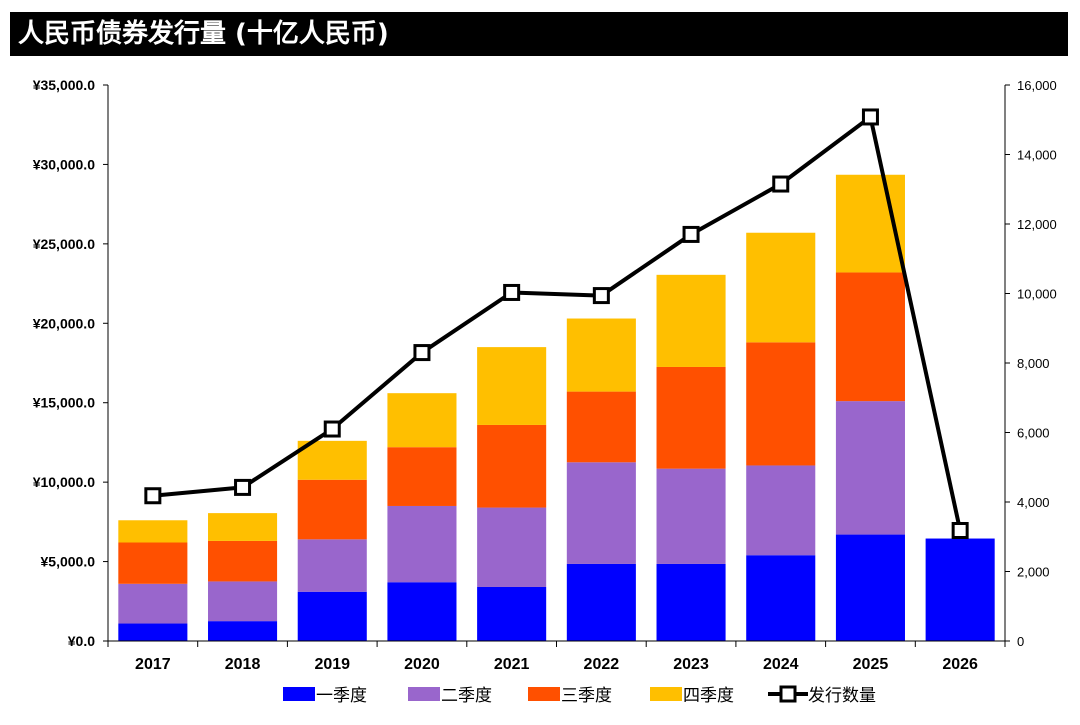 The image size is (1080, 725). Describe the element at coordinates (691, 664) in the screenshot. I see `x-tick-label-2023: 2023` at that location.